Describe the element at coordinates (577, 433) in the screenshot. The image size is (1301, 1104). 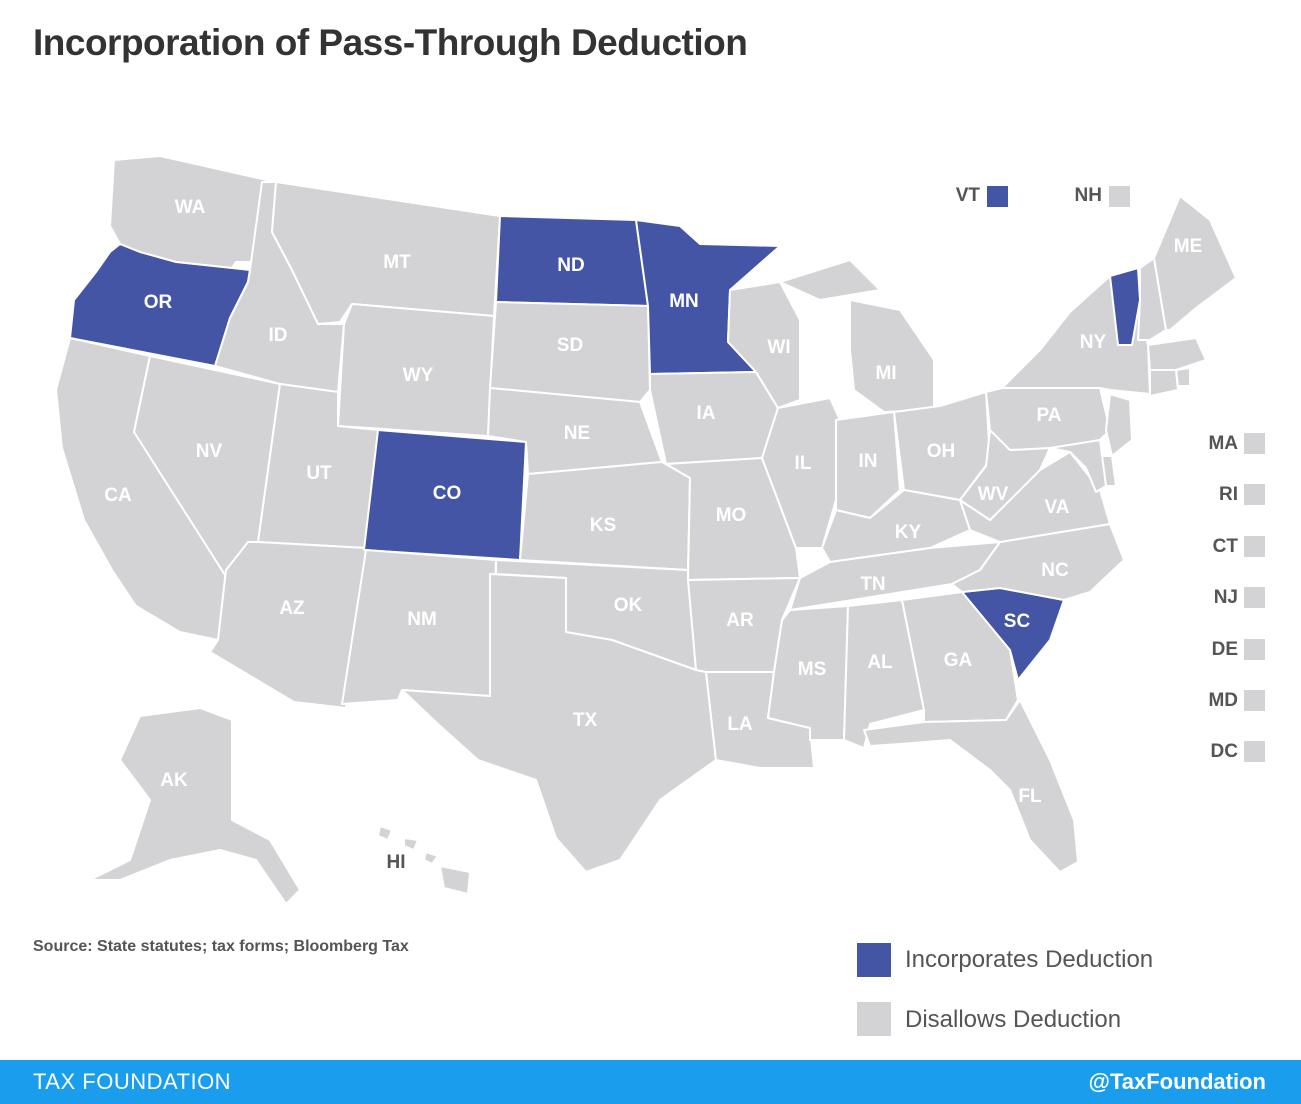
I see `map-label-NE: NE` at that location.